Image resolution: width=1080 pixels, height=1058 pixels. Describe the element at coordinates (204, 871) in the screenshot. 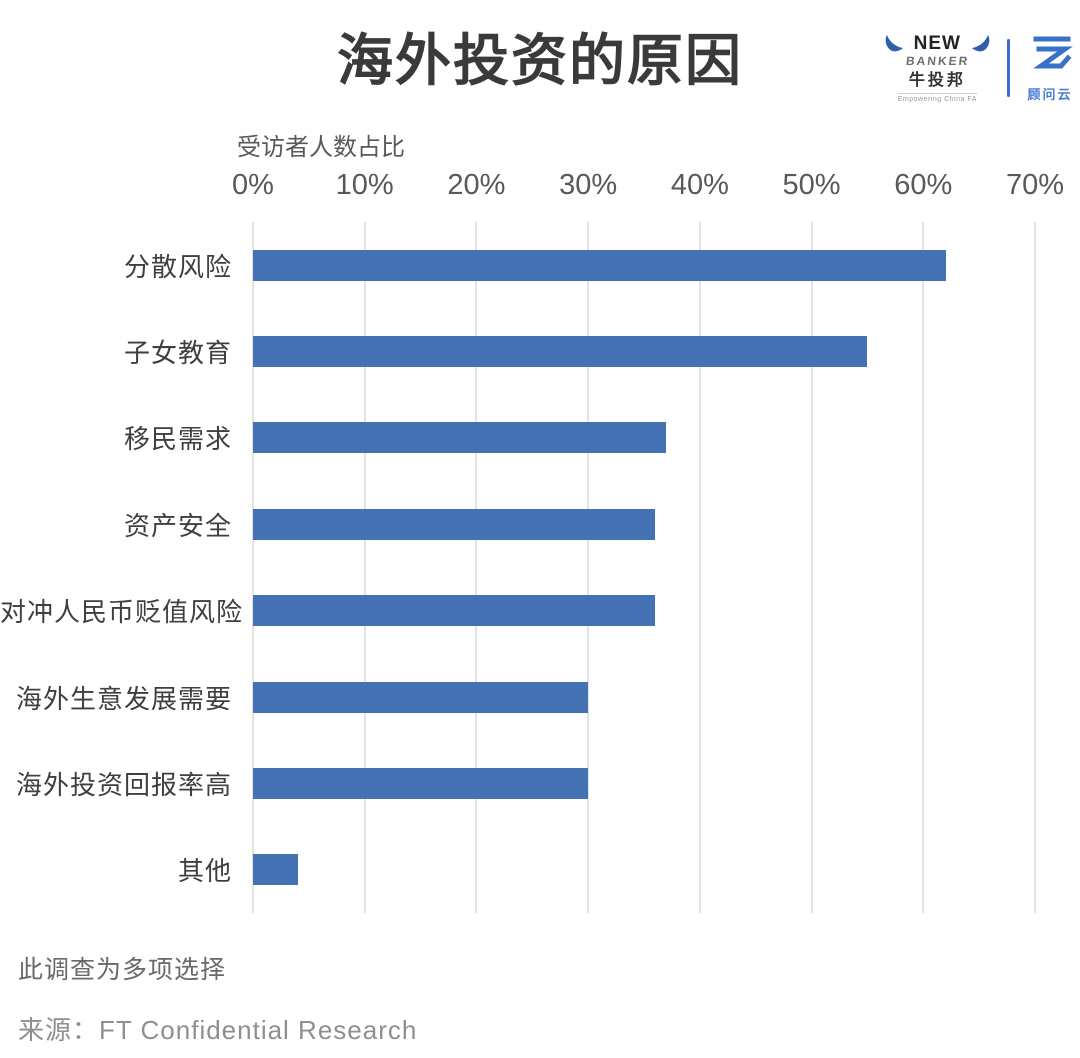

I see `category-label: 其他` at that location.